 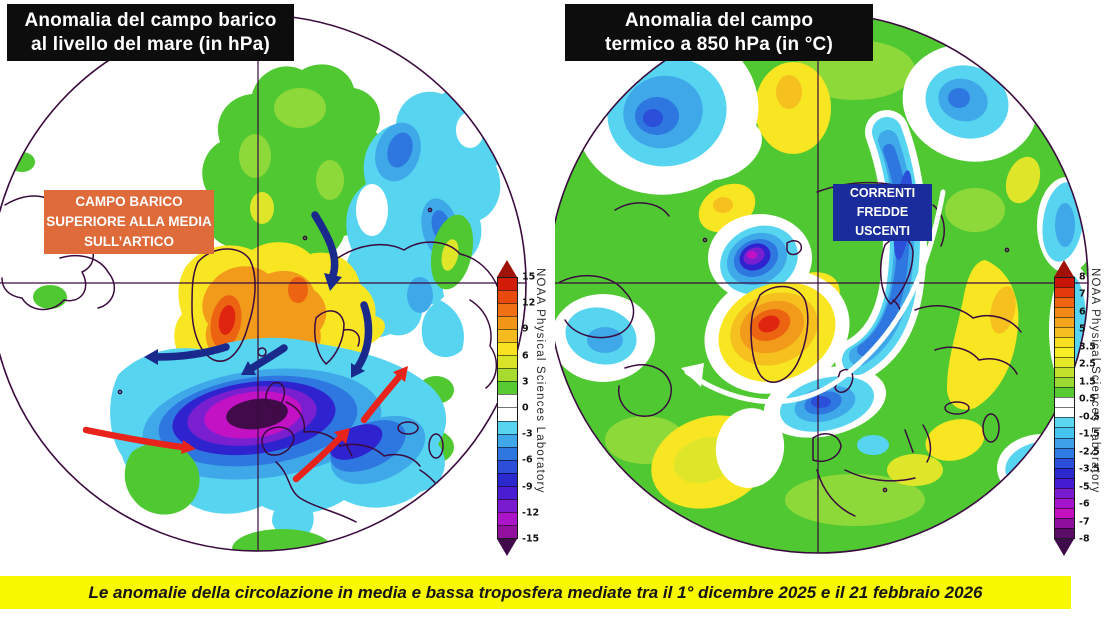 What do you see at coordinates (531, 513) in the screenshot?
I see `colorbar-tick-label: -12` at bounding box center [531, 513].